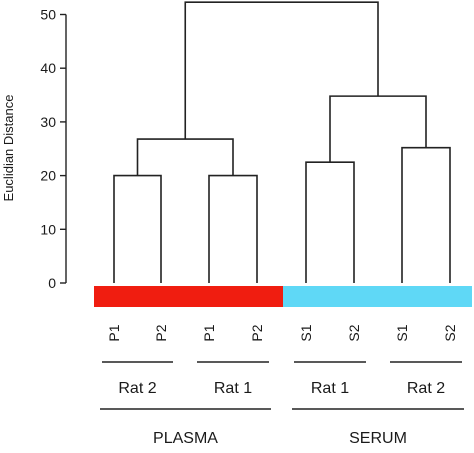 This screenshot has width=474, height=453. What do you see at coordinates (233, 228) in the screenshot?
I see `dendrogram-link-B` at bounding box center [233, 228].